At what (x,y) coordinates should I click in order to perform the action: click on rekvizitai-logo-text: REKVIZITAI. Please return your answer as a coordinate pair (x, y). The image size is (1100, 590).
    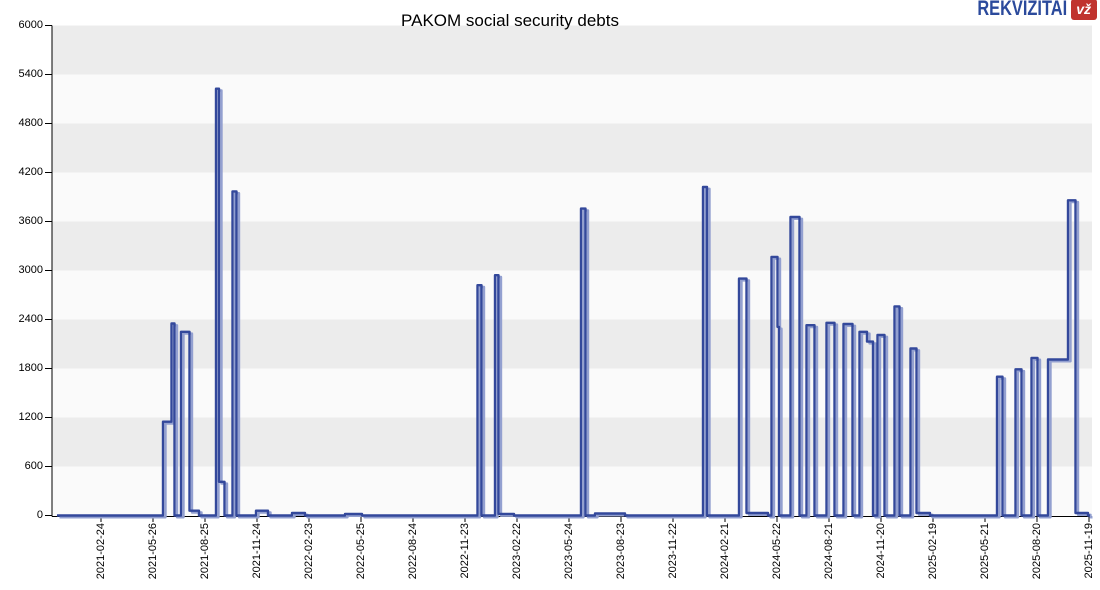
    Looking at the image, I should click on (1022, 10).